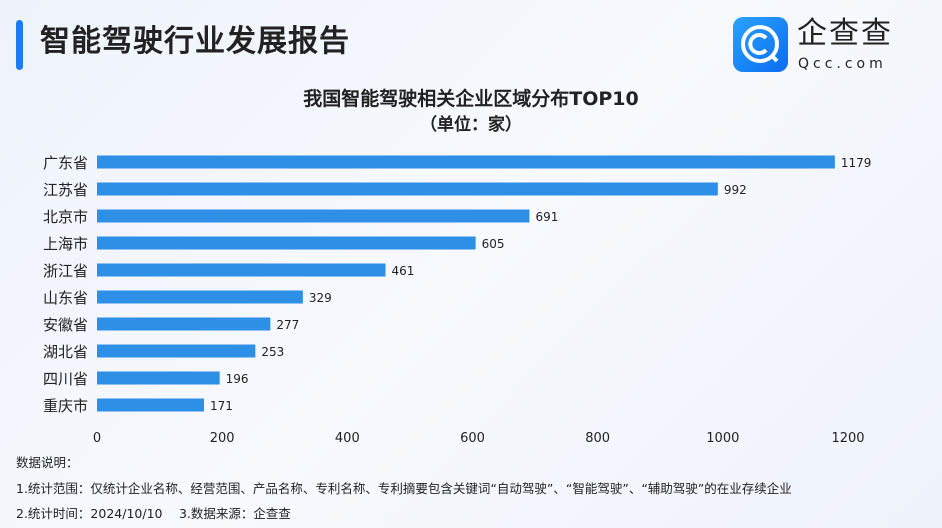  Describe the element at coordinates (65, 163) in the screenshot. I see `category-label: 广东省` at that location.